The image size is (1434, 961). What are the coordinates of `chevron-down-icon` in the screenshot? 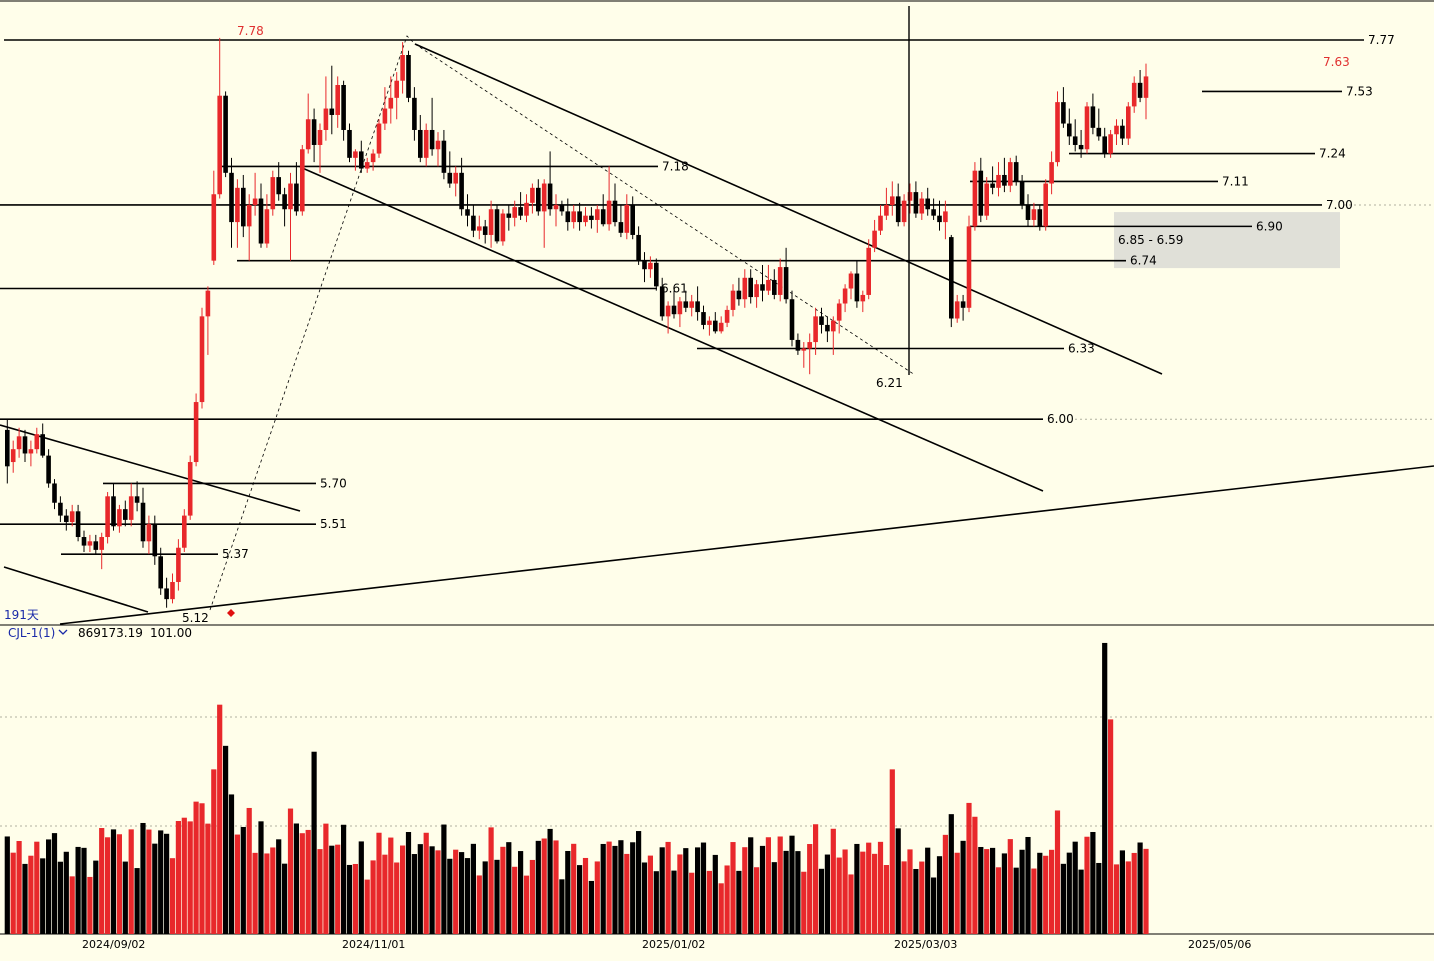 It's located at (63, 632).